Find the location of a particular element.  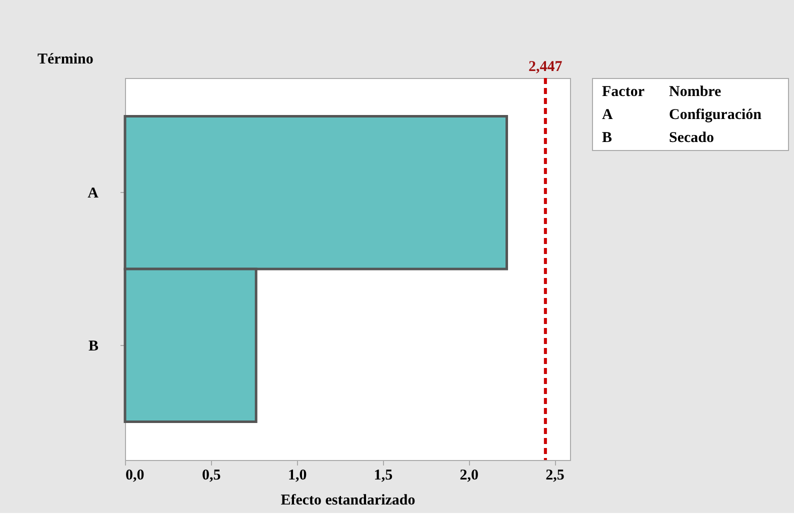

x-tick-label: 0,0 is located at coordinates (135, 476).